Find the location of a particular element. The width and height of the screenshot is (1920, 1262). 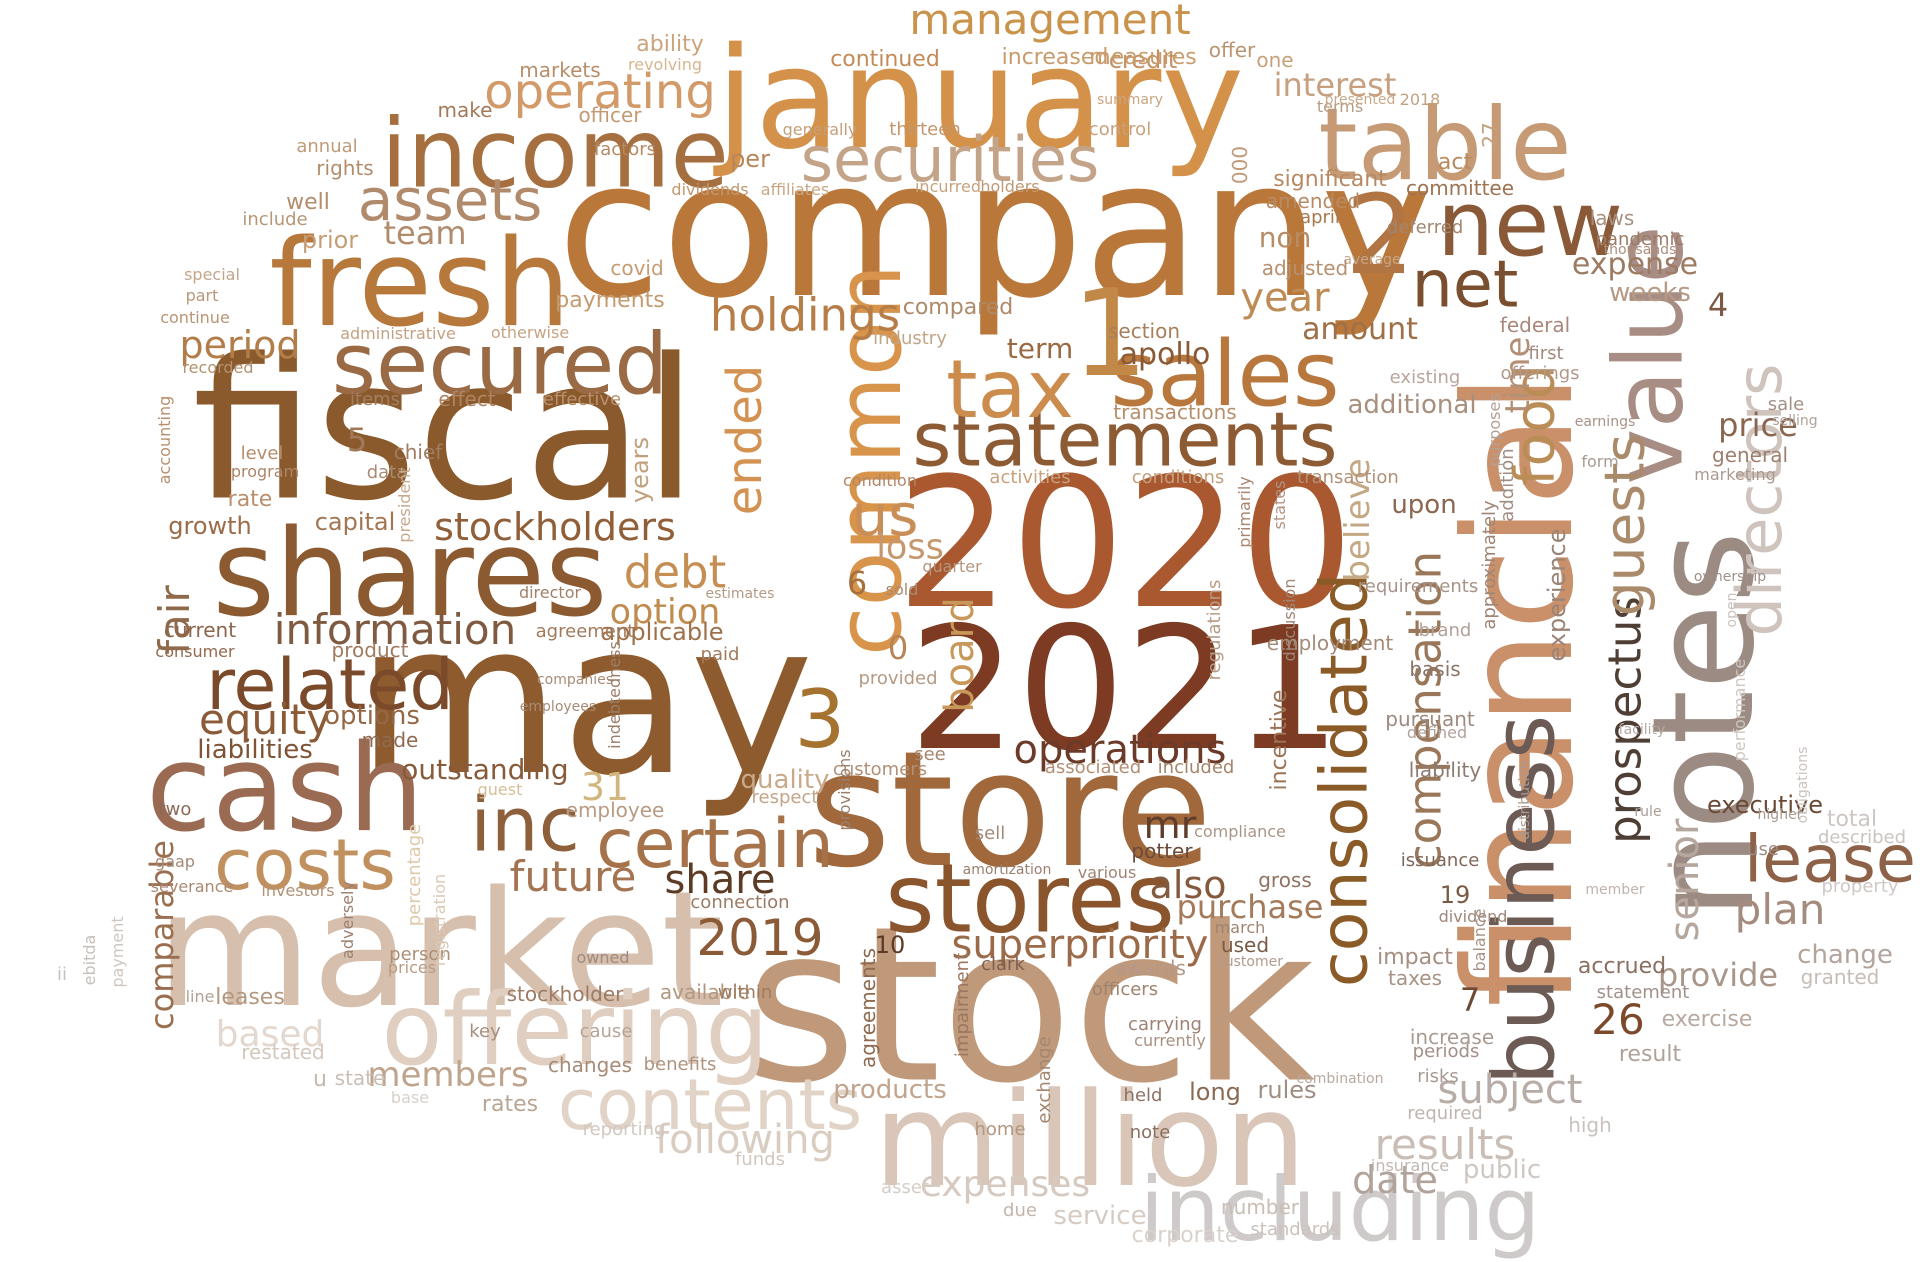

word-used: used is located at coordinates (1245, 945).